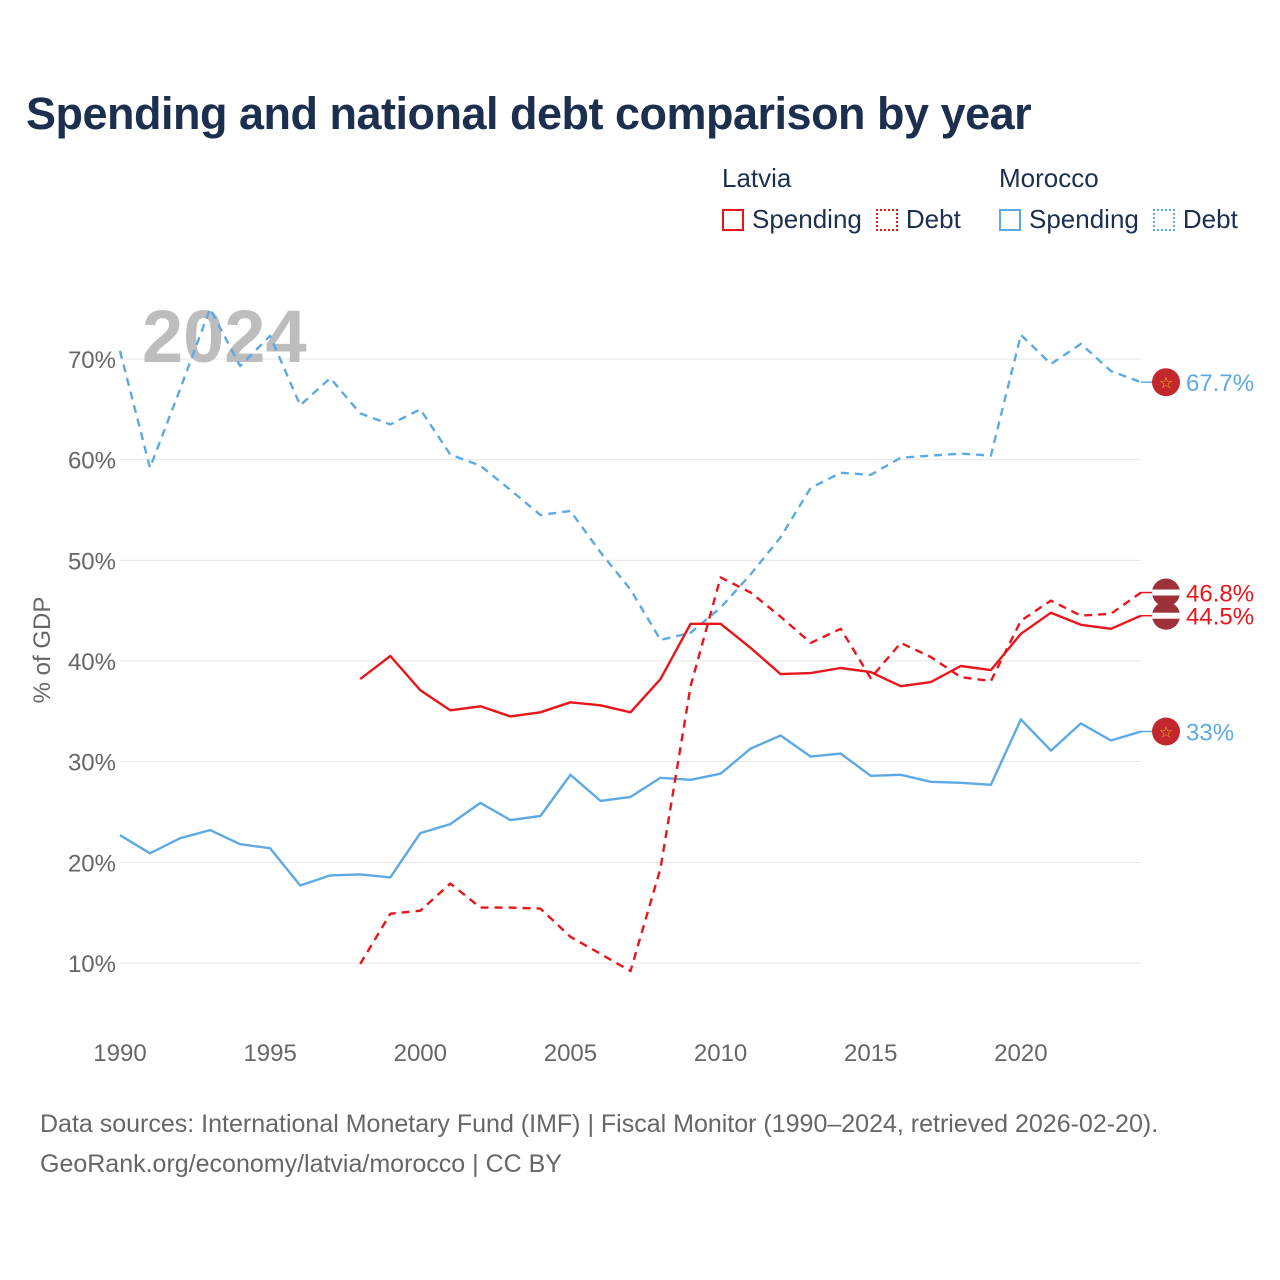 This screenshot has height=1280, width=1280. I want to click on legend-country-morocco: Morocco, so click(1049, 178).